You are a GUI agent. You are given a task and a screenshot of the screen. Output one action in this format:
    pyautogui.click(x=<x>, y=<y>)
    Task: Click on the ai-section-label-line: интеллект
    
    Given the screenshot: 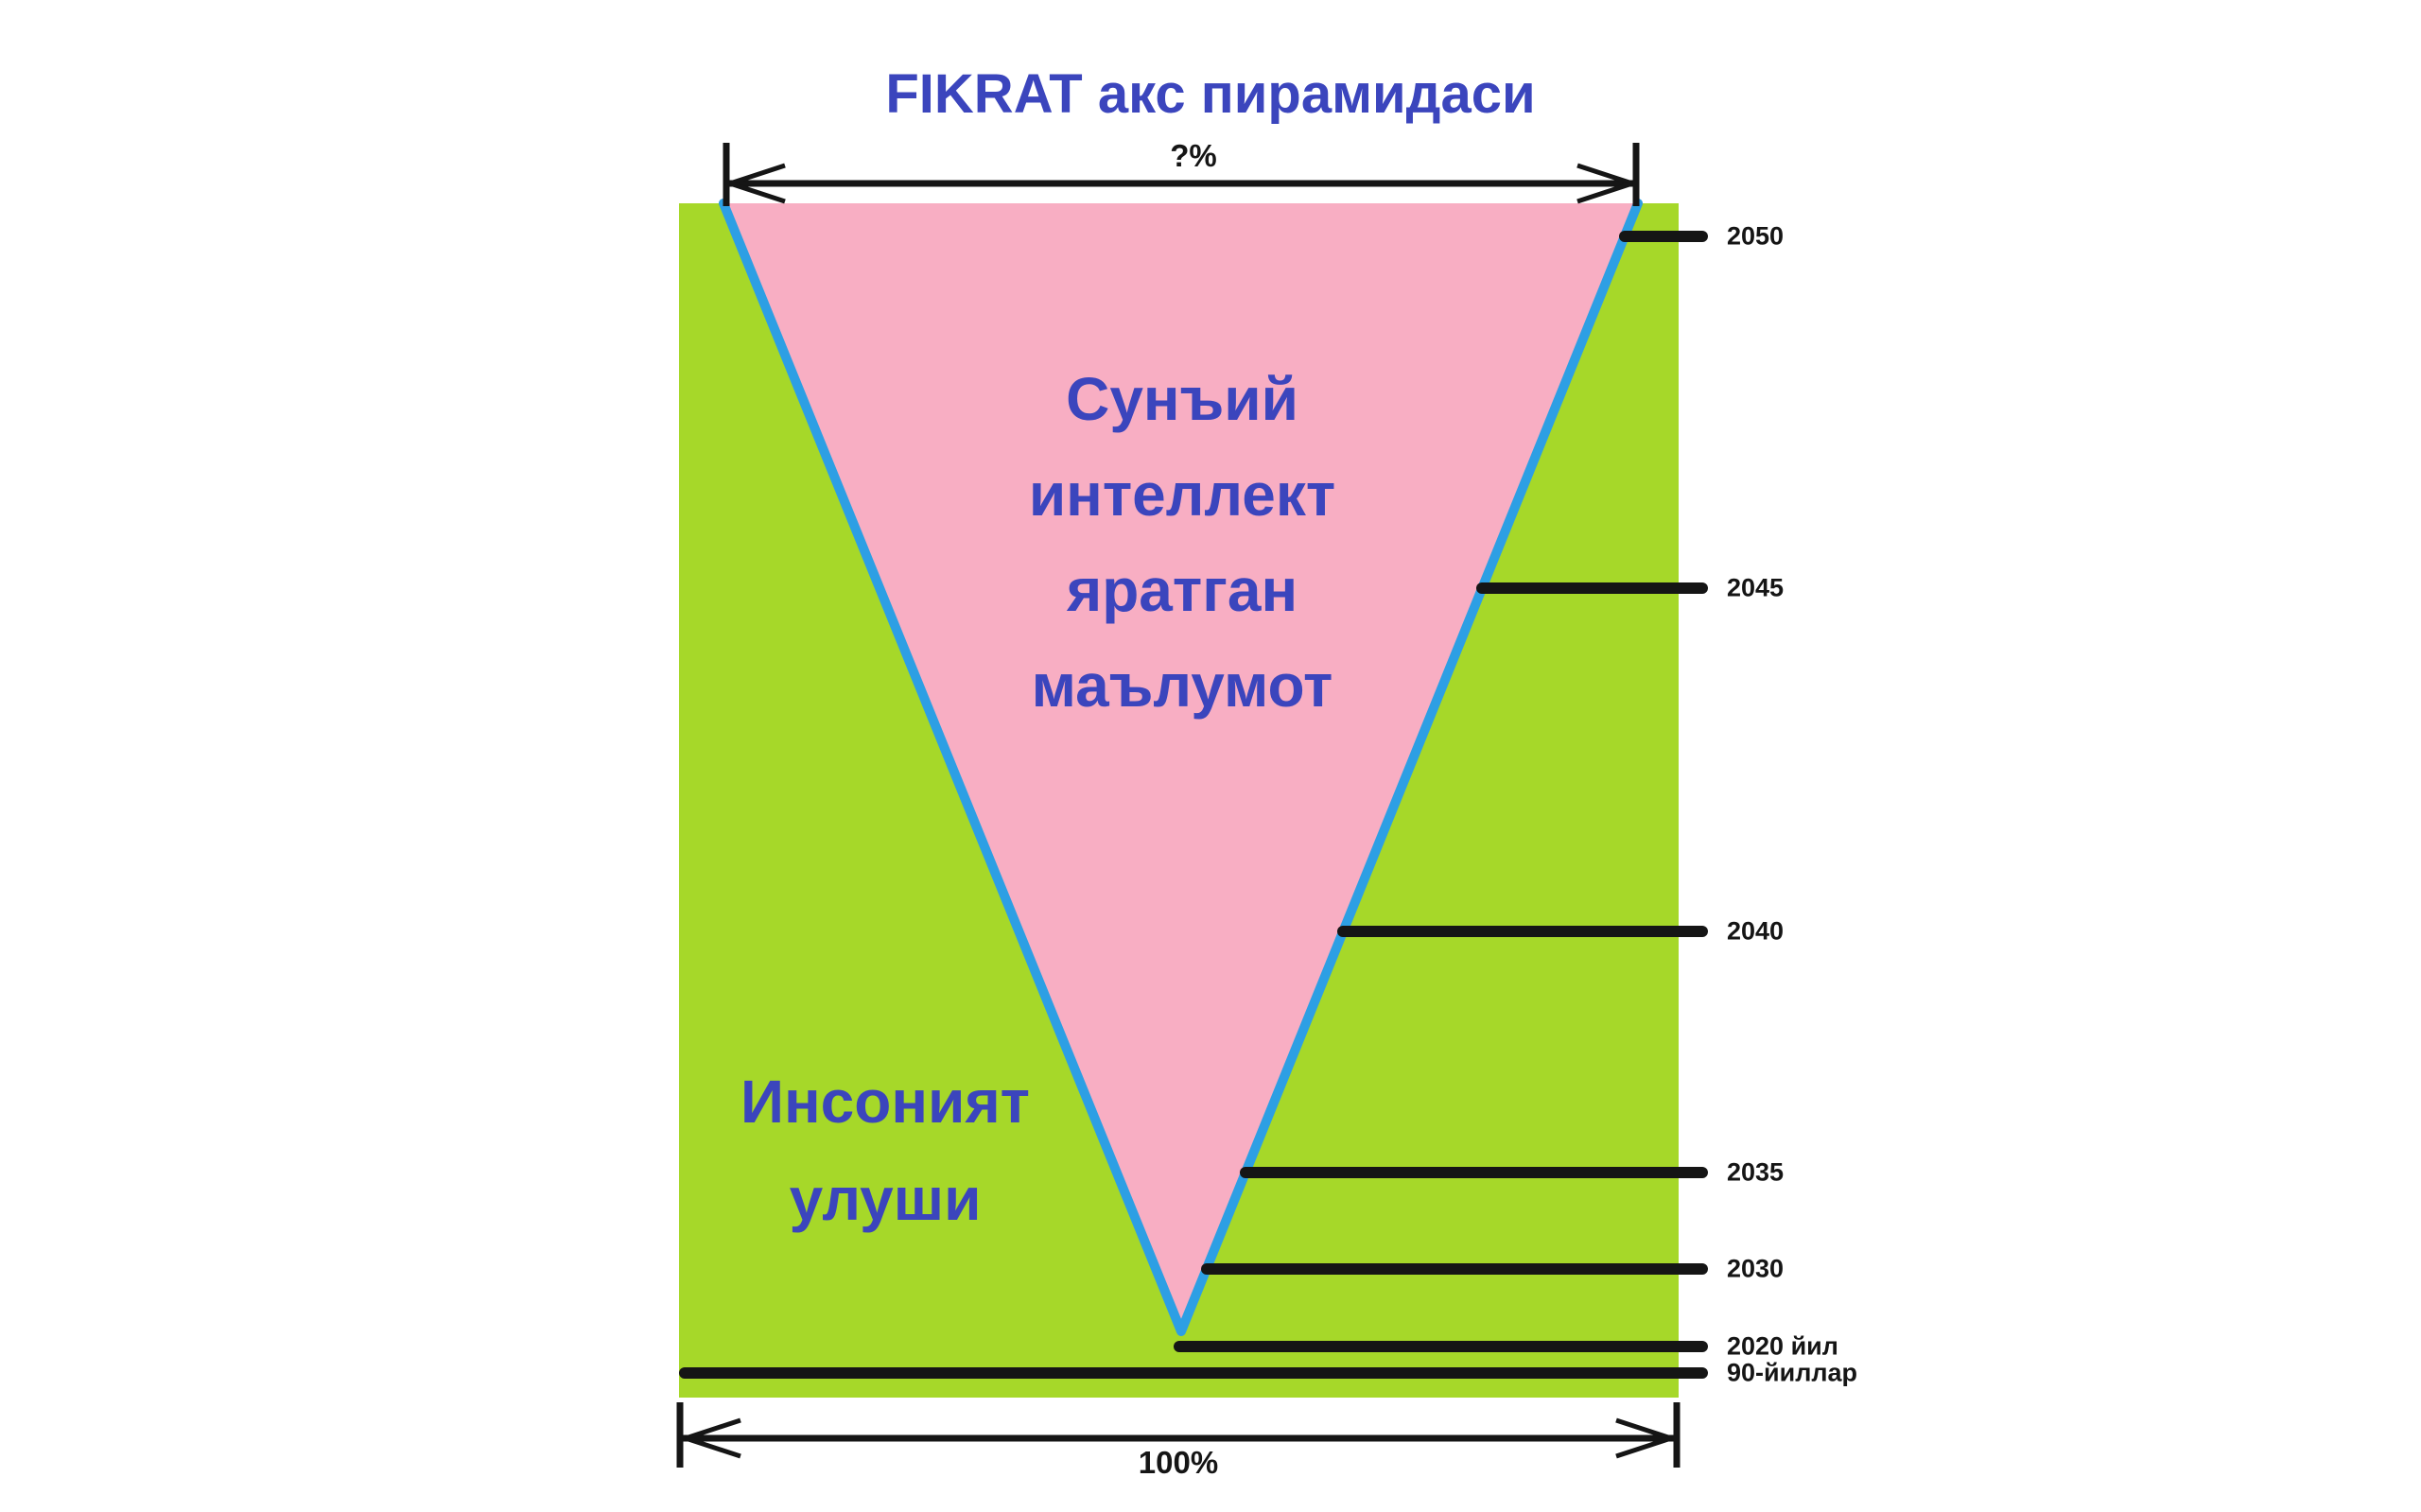 What is the action you would take?
    pyautogui.click(x=1182, y=495)
    